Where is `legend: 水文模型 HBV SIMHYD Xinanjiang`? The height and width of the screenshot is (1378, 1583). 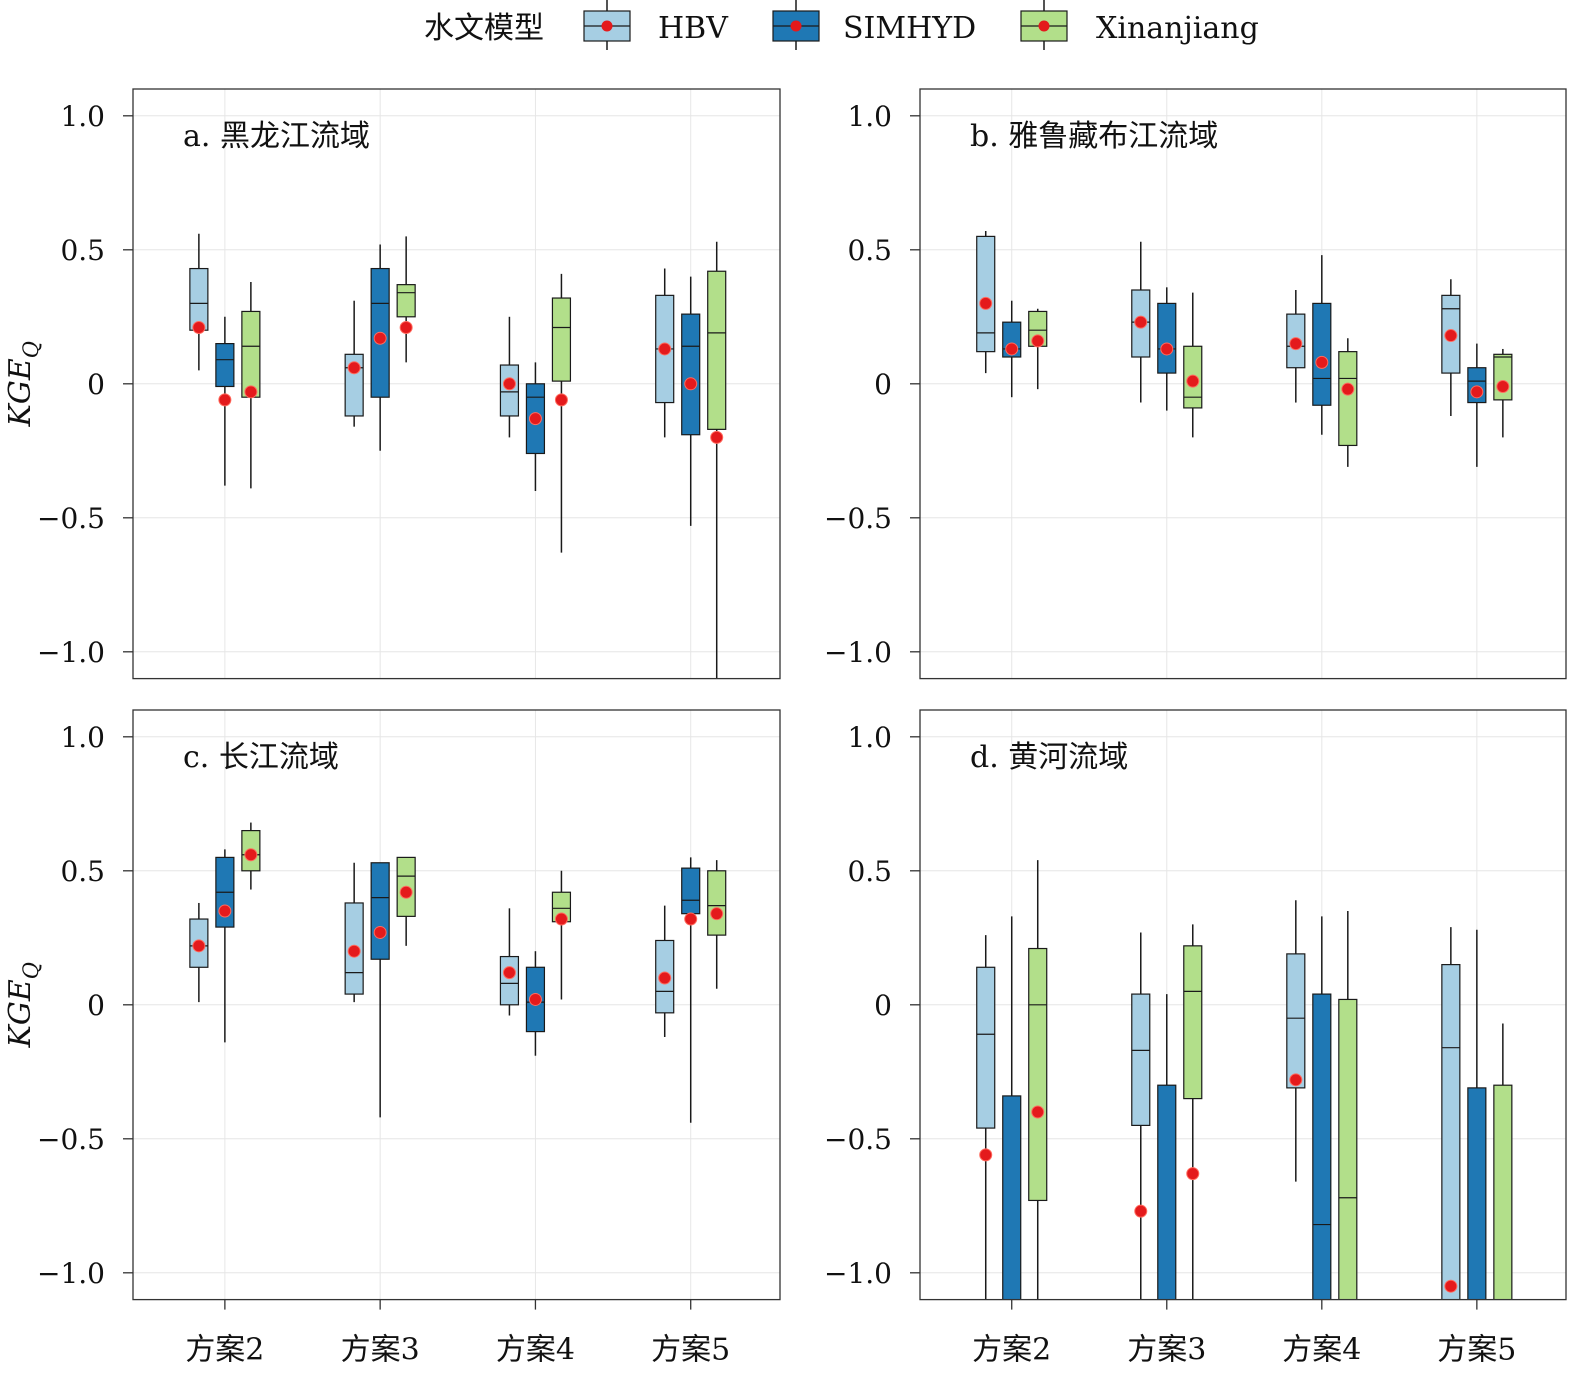 legend: 水文模型 HBV SIMHYD Xinanjiang is located at coordinates (841, 25).